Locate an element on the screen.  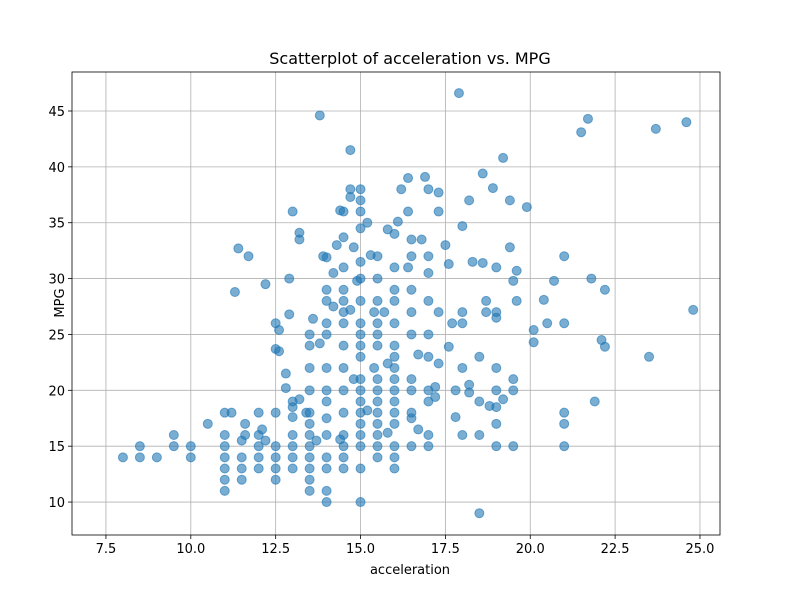
x-tick-label: 22.5 is located at coordinates (615, 549).